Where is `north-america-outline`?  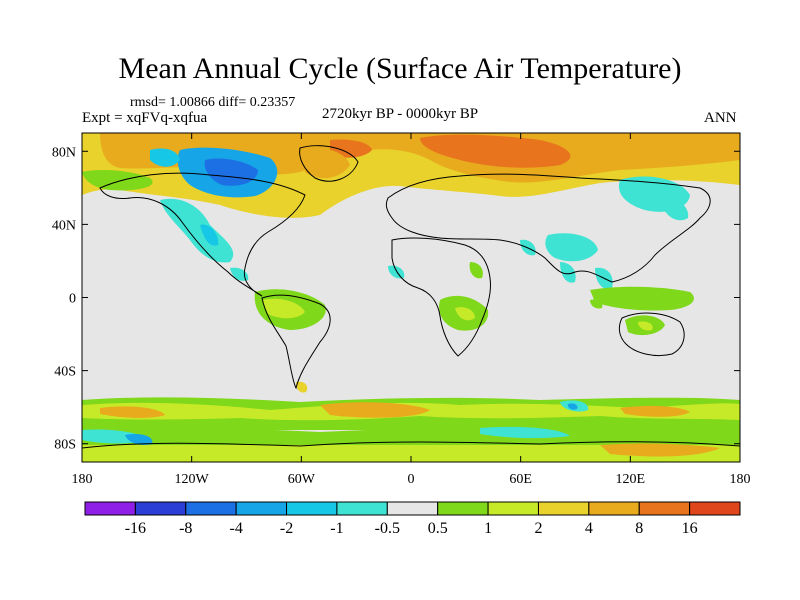 north-america-outline is located at coordinates (202, 234).